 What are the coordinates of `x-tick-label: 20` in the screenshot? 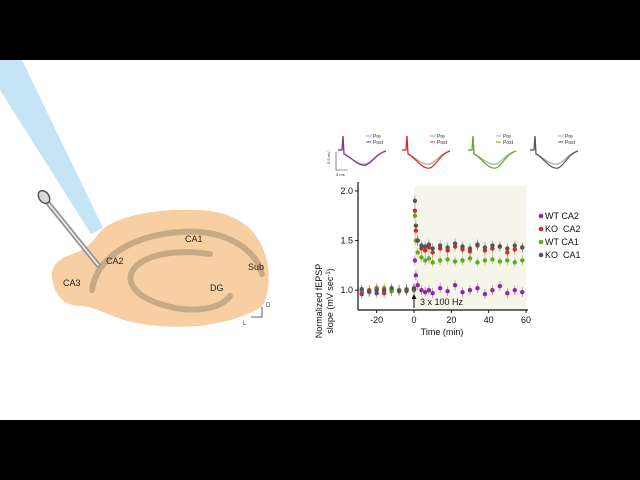 It's located at (451, 320).